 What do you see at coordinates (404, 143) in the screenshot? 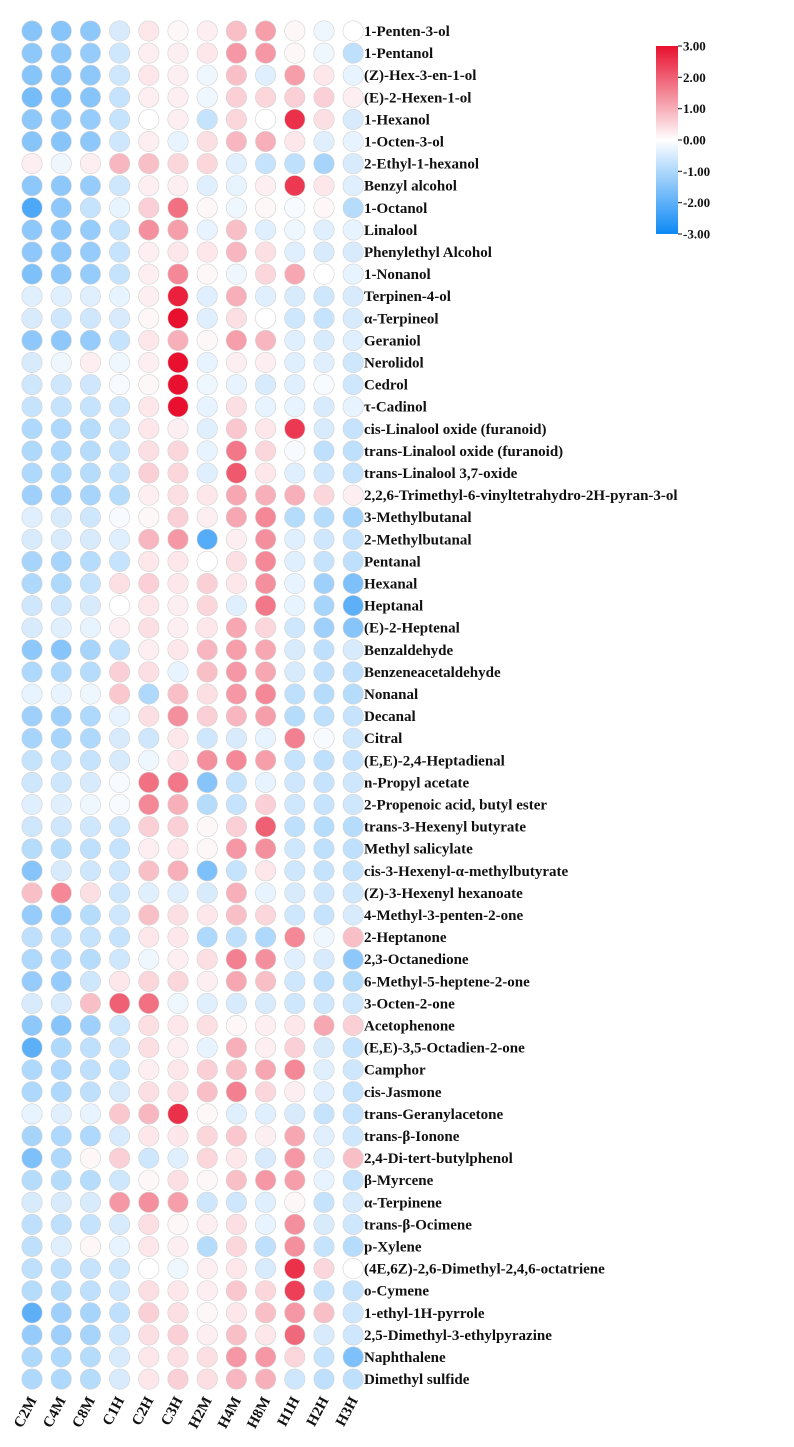
I see `row-label: 1-Octen-3-ol` at bounding box center [404, 143].